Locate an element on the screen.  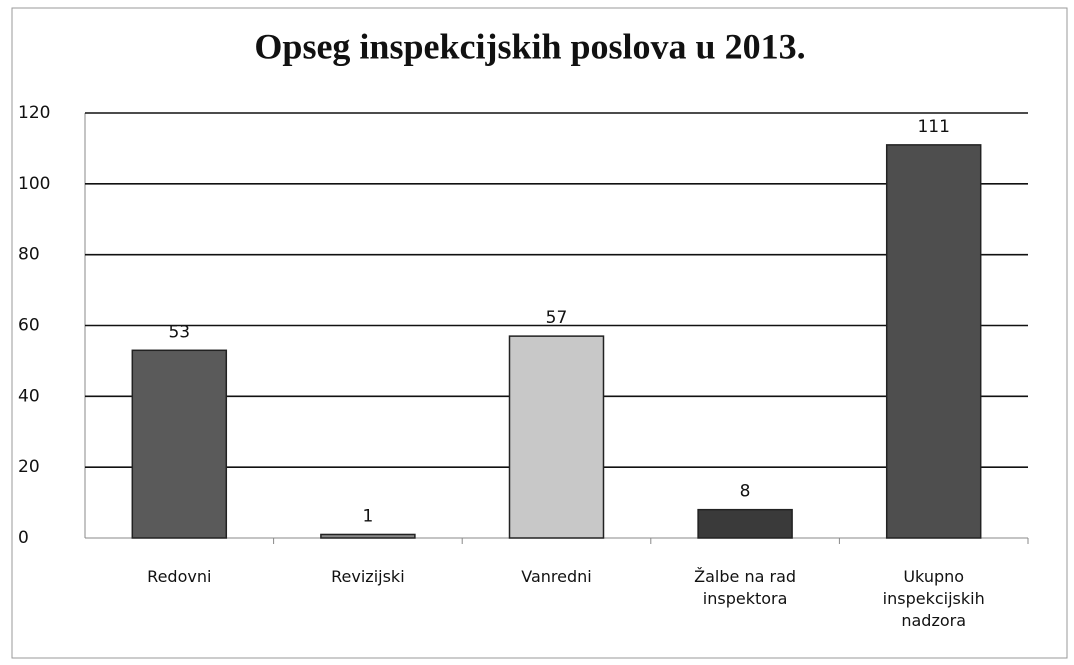
y-tick-label: 40 is located at coordinates (29, 396).